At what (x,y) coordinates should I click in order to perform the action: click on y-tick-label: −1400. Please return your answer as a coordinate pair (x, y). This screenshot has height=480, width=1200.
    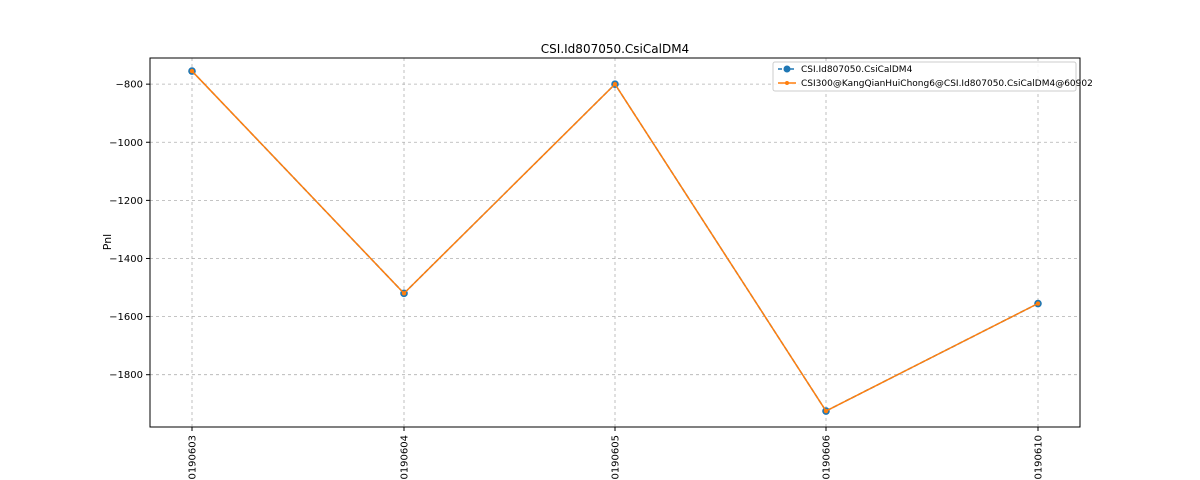
    Looking at the image, I should click on (126, 259).